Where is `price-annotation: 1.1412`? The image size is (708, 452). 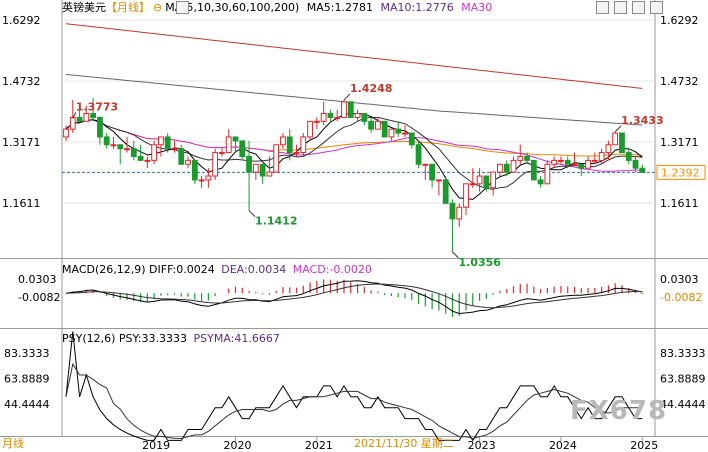 price-annotation: 1.1412 is located at coordinates (276, 221).